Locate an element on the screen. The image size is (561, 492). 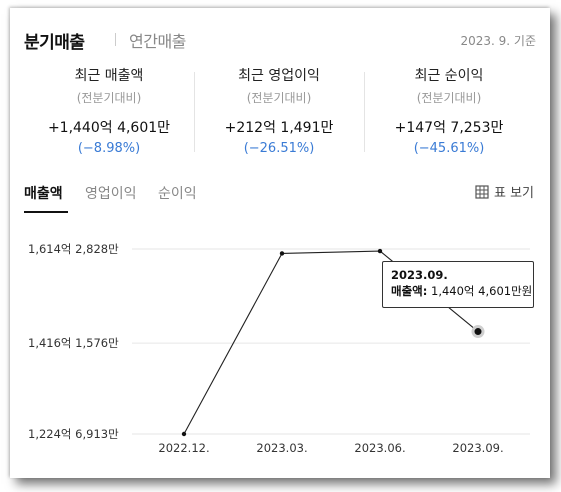
chart-tabs: 매출액 영업이익 순이익 표 보기 is located at coordinates (279, 199).